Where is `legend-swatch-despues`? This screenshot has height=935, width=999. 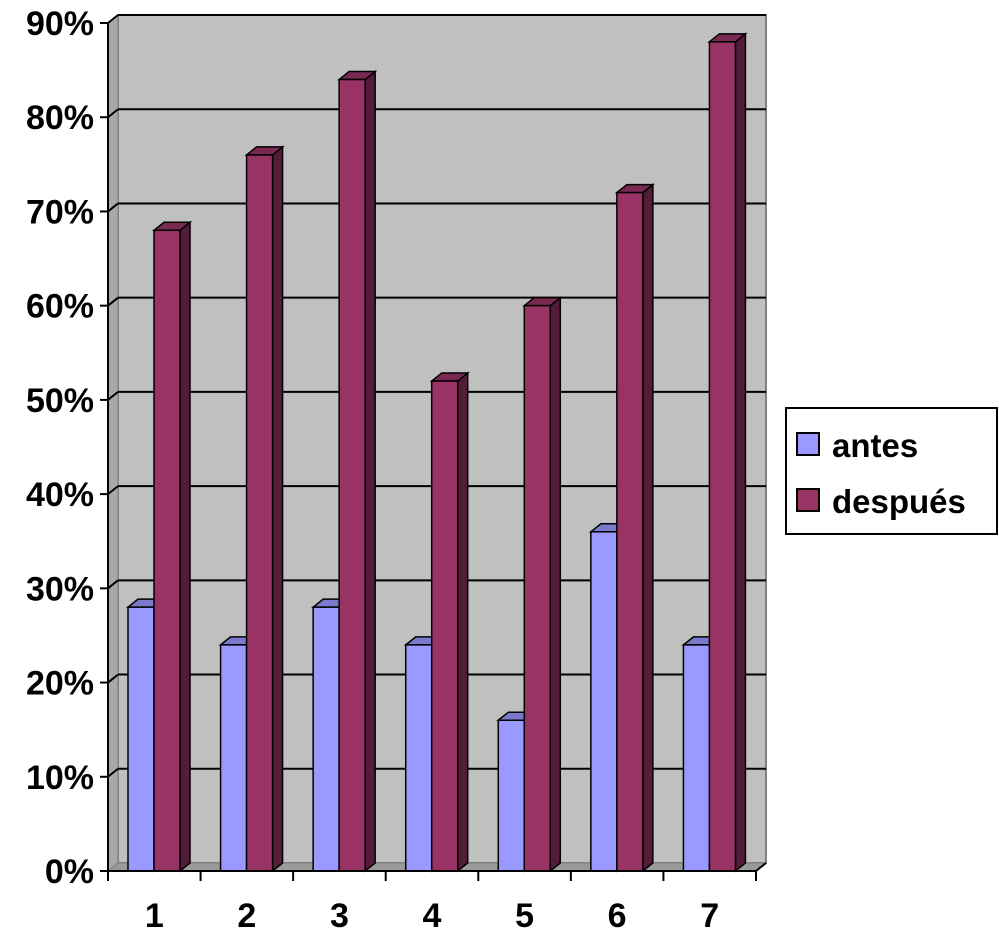 legend-swatch-despues is located at coordinates (808, 500).